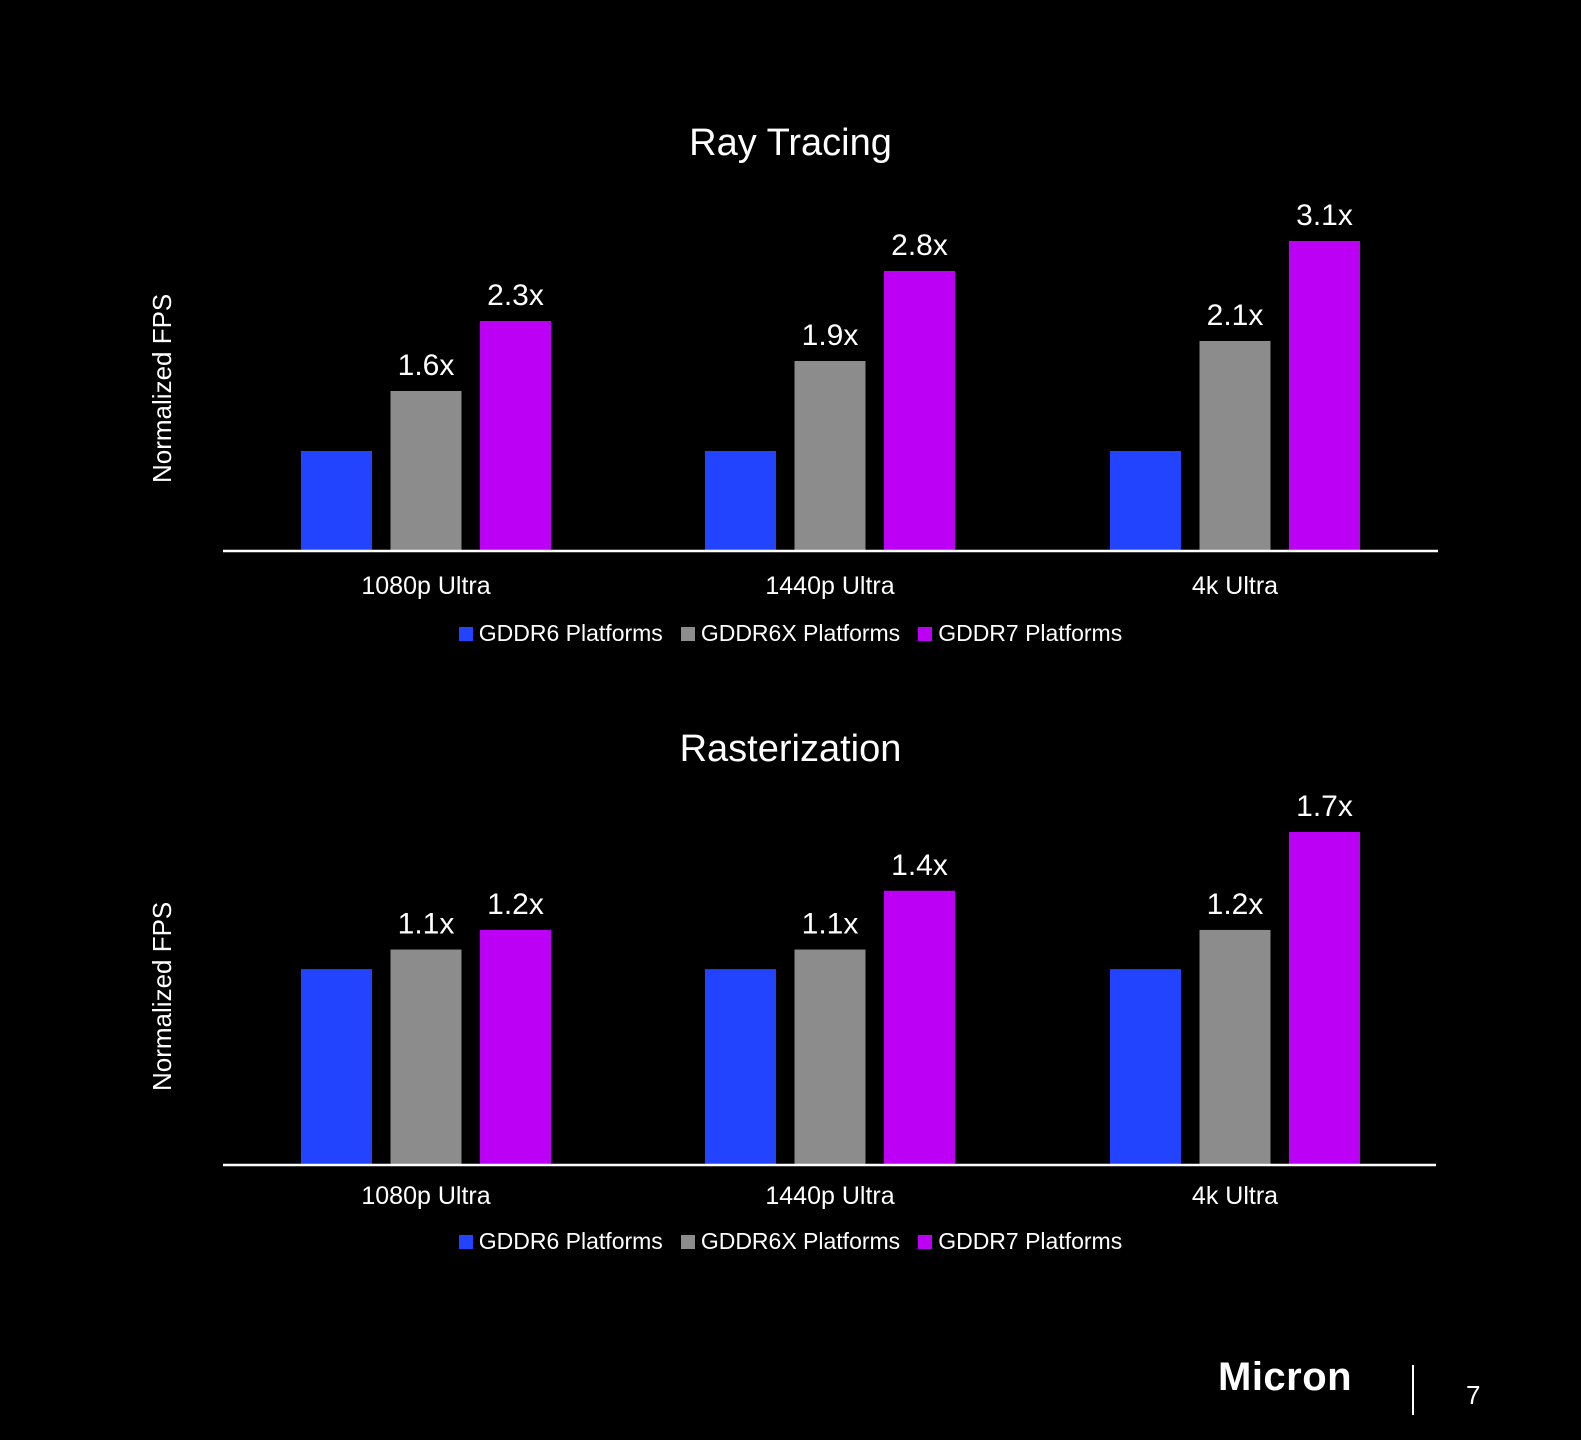 This screenshot has height=1440, width=1581. I want to click on data-label-gddr7-0: 2.3x, so click(515, 295).